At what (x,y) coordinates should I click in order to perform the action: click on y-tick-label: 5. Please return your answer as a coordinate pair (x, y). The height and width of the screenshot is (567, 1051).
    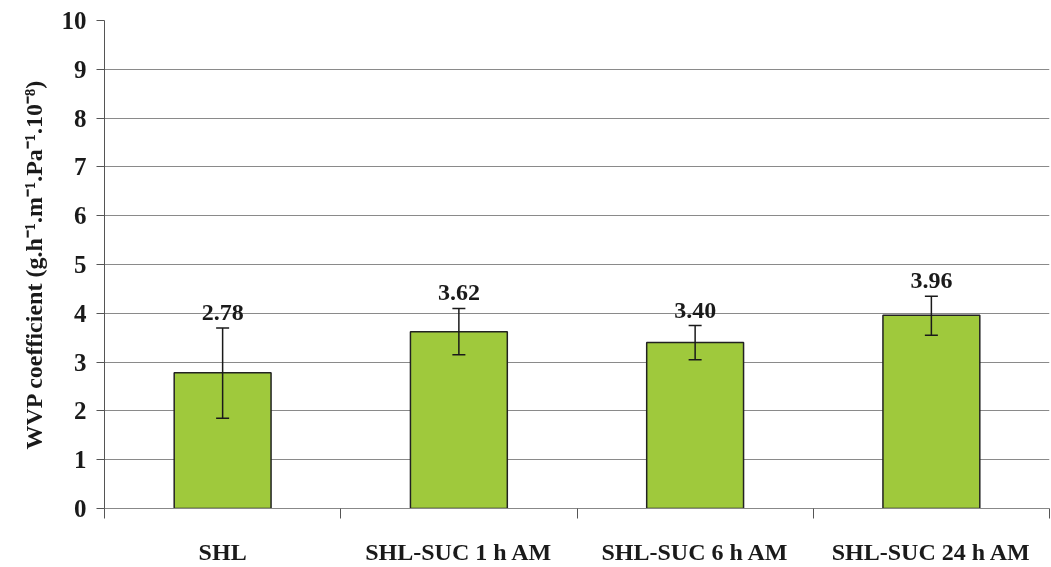
    Looking at the image, I should click on (80, 264).